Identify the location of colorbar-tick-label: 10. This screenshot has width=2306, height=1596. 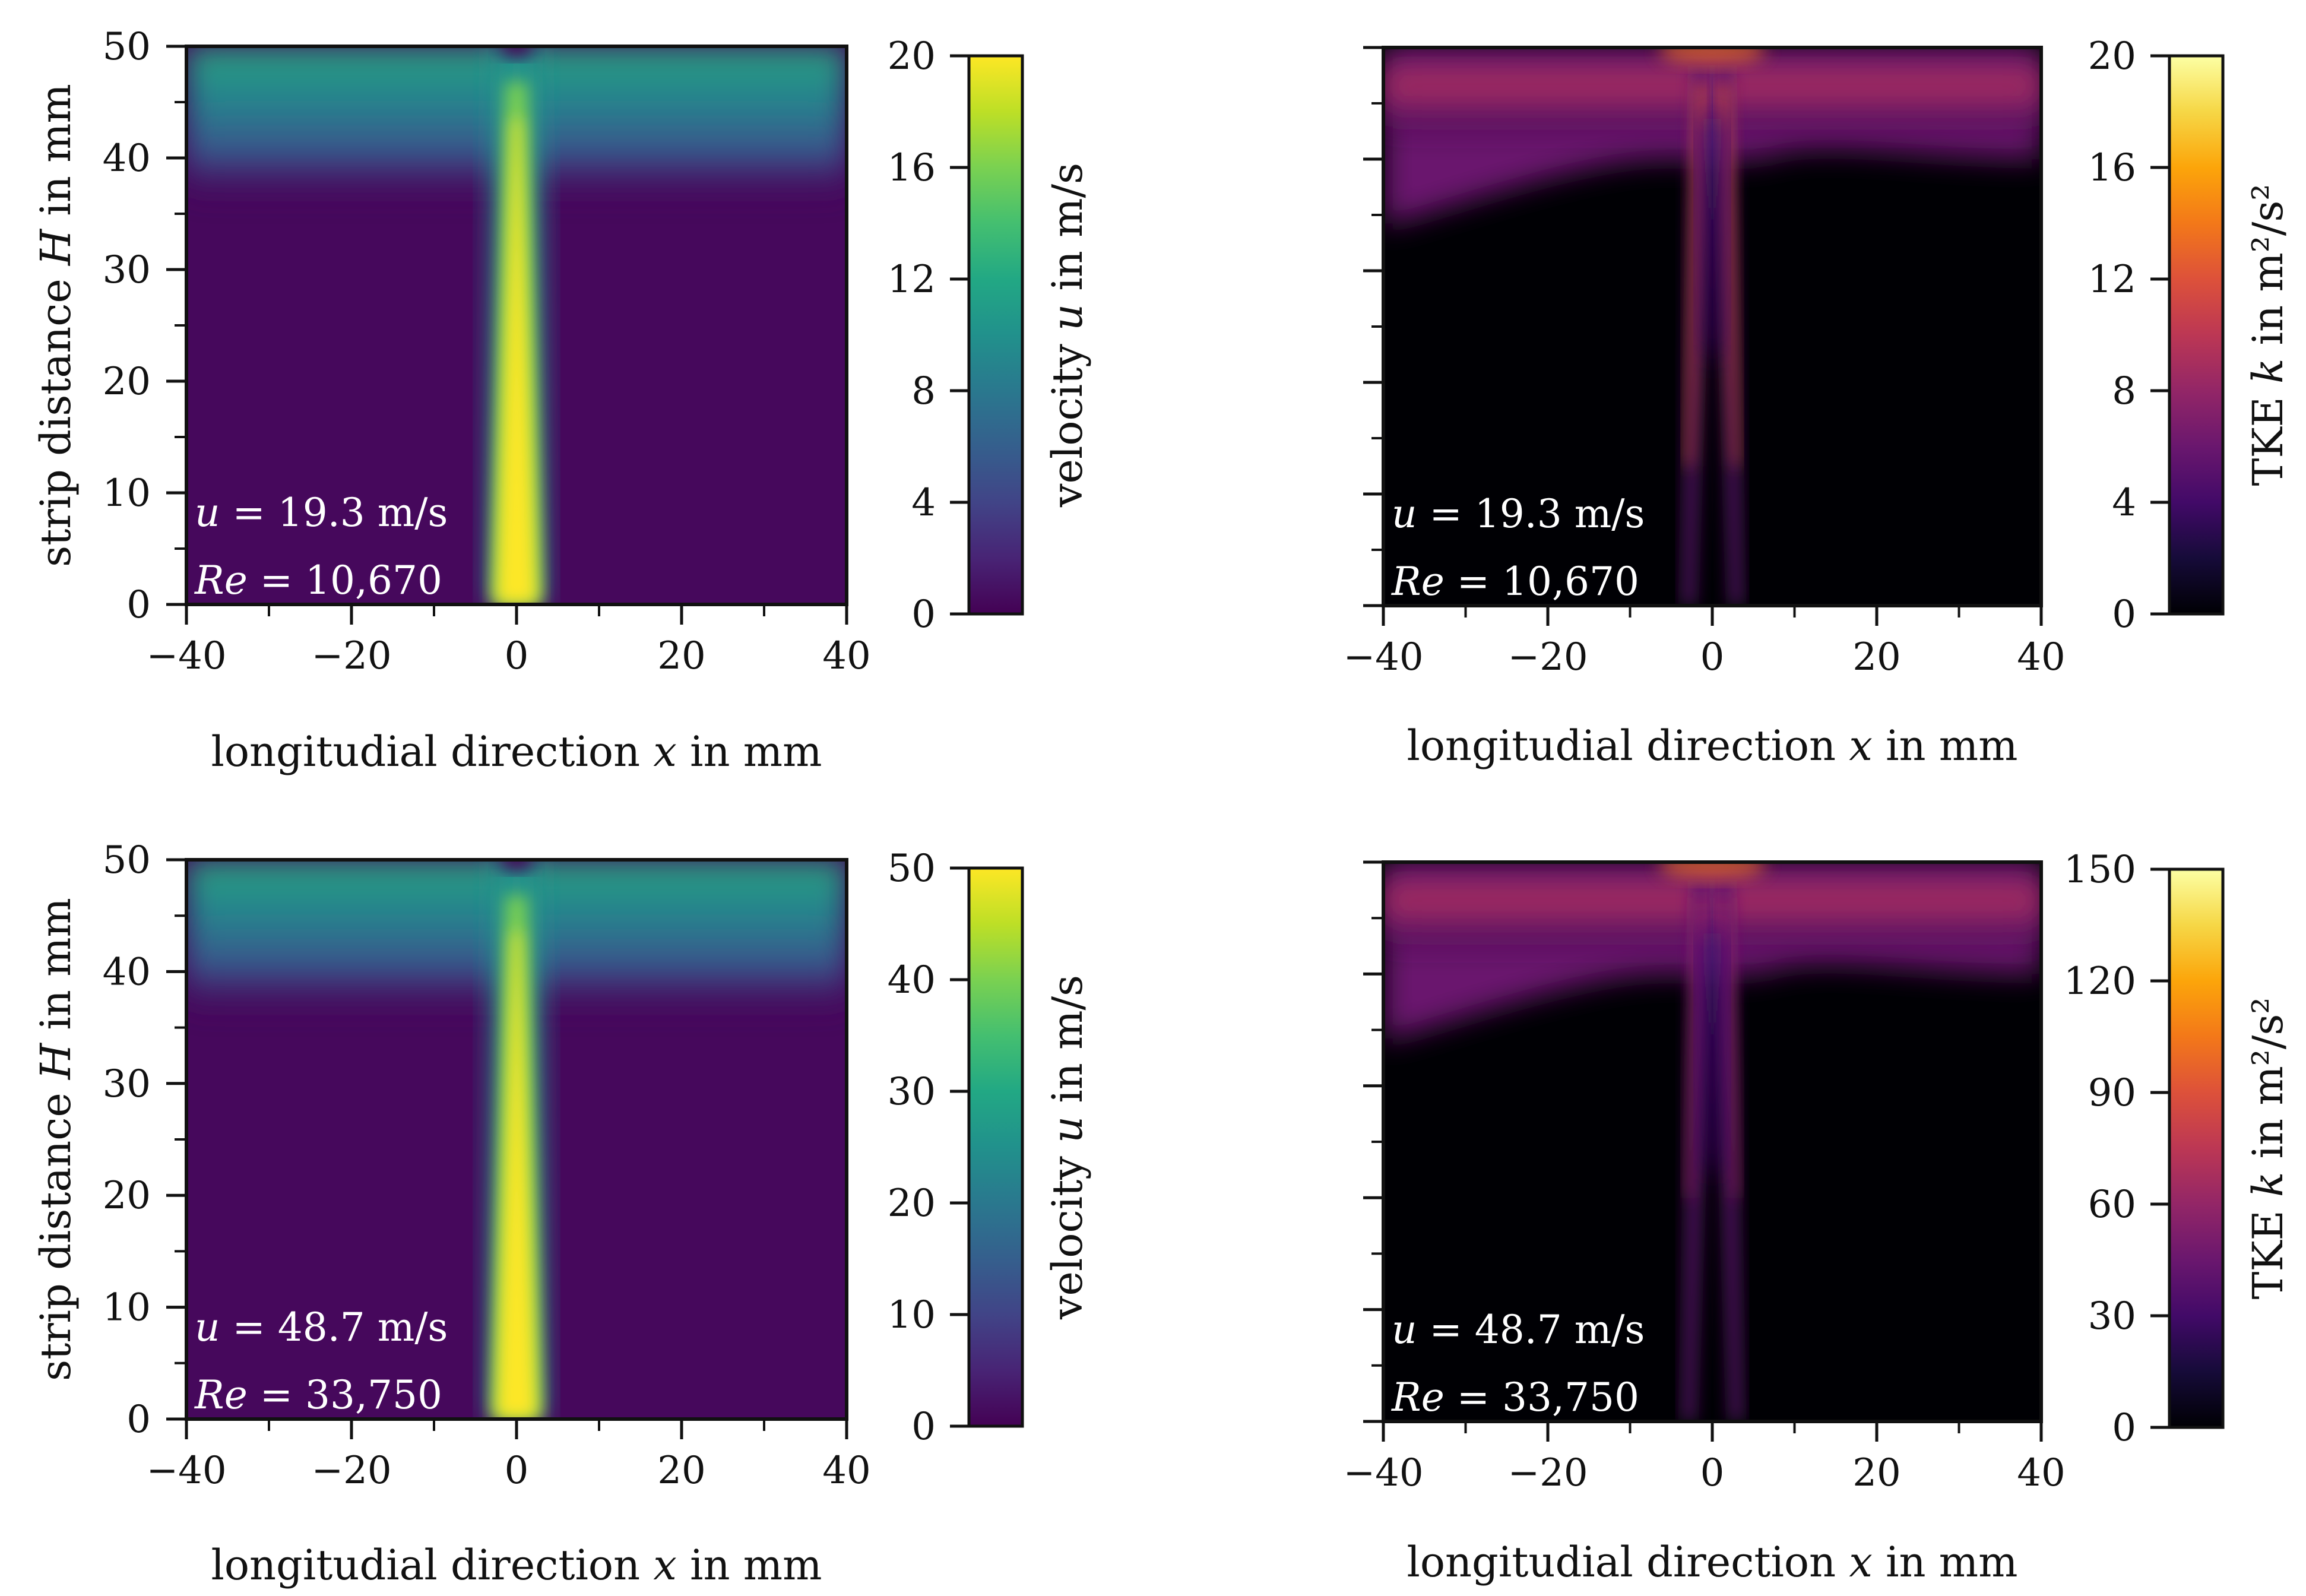
(912, 1315).